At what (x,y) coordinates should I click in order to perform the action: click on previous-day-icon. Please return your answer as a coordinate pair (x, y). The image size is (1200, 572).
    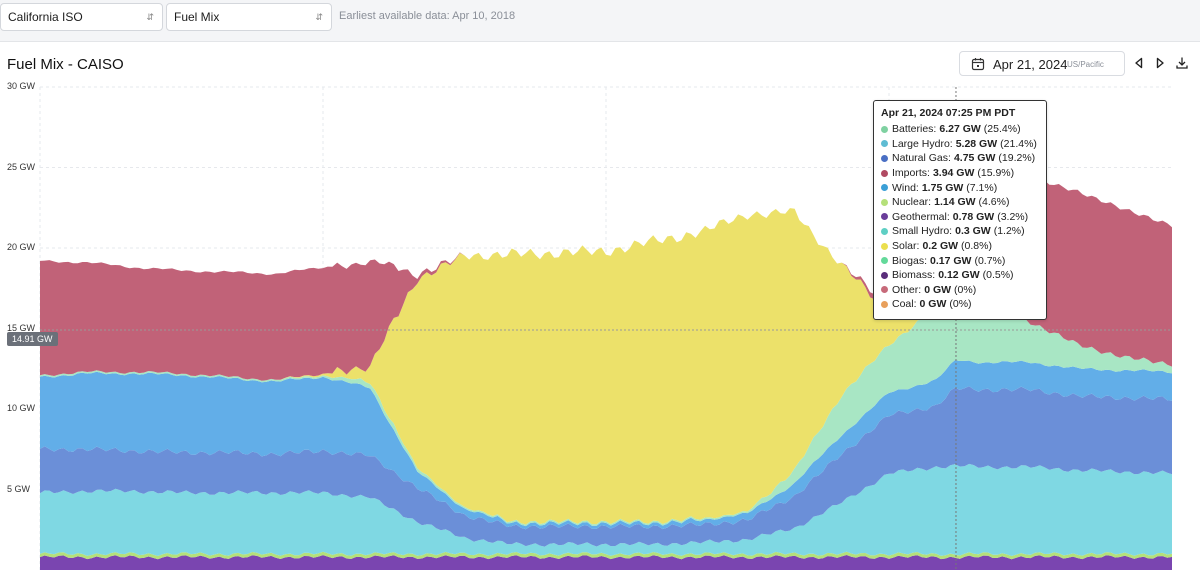
    Looking at the image, I should click on (1139, 63).